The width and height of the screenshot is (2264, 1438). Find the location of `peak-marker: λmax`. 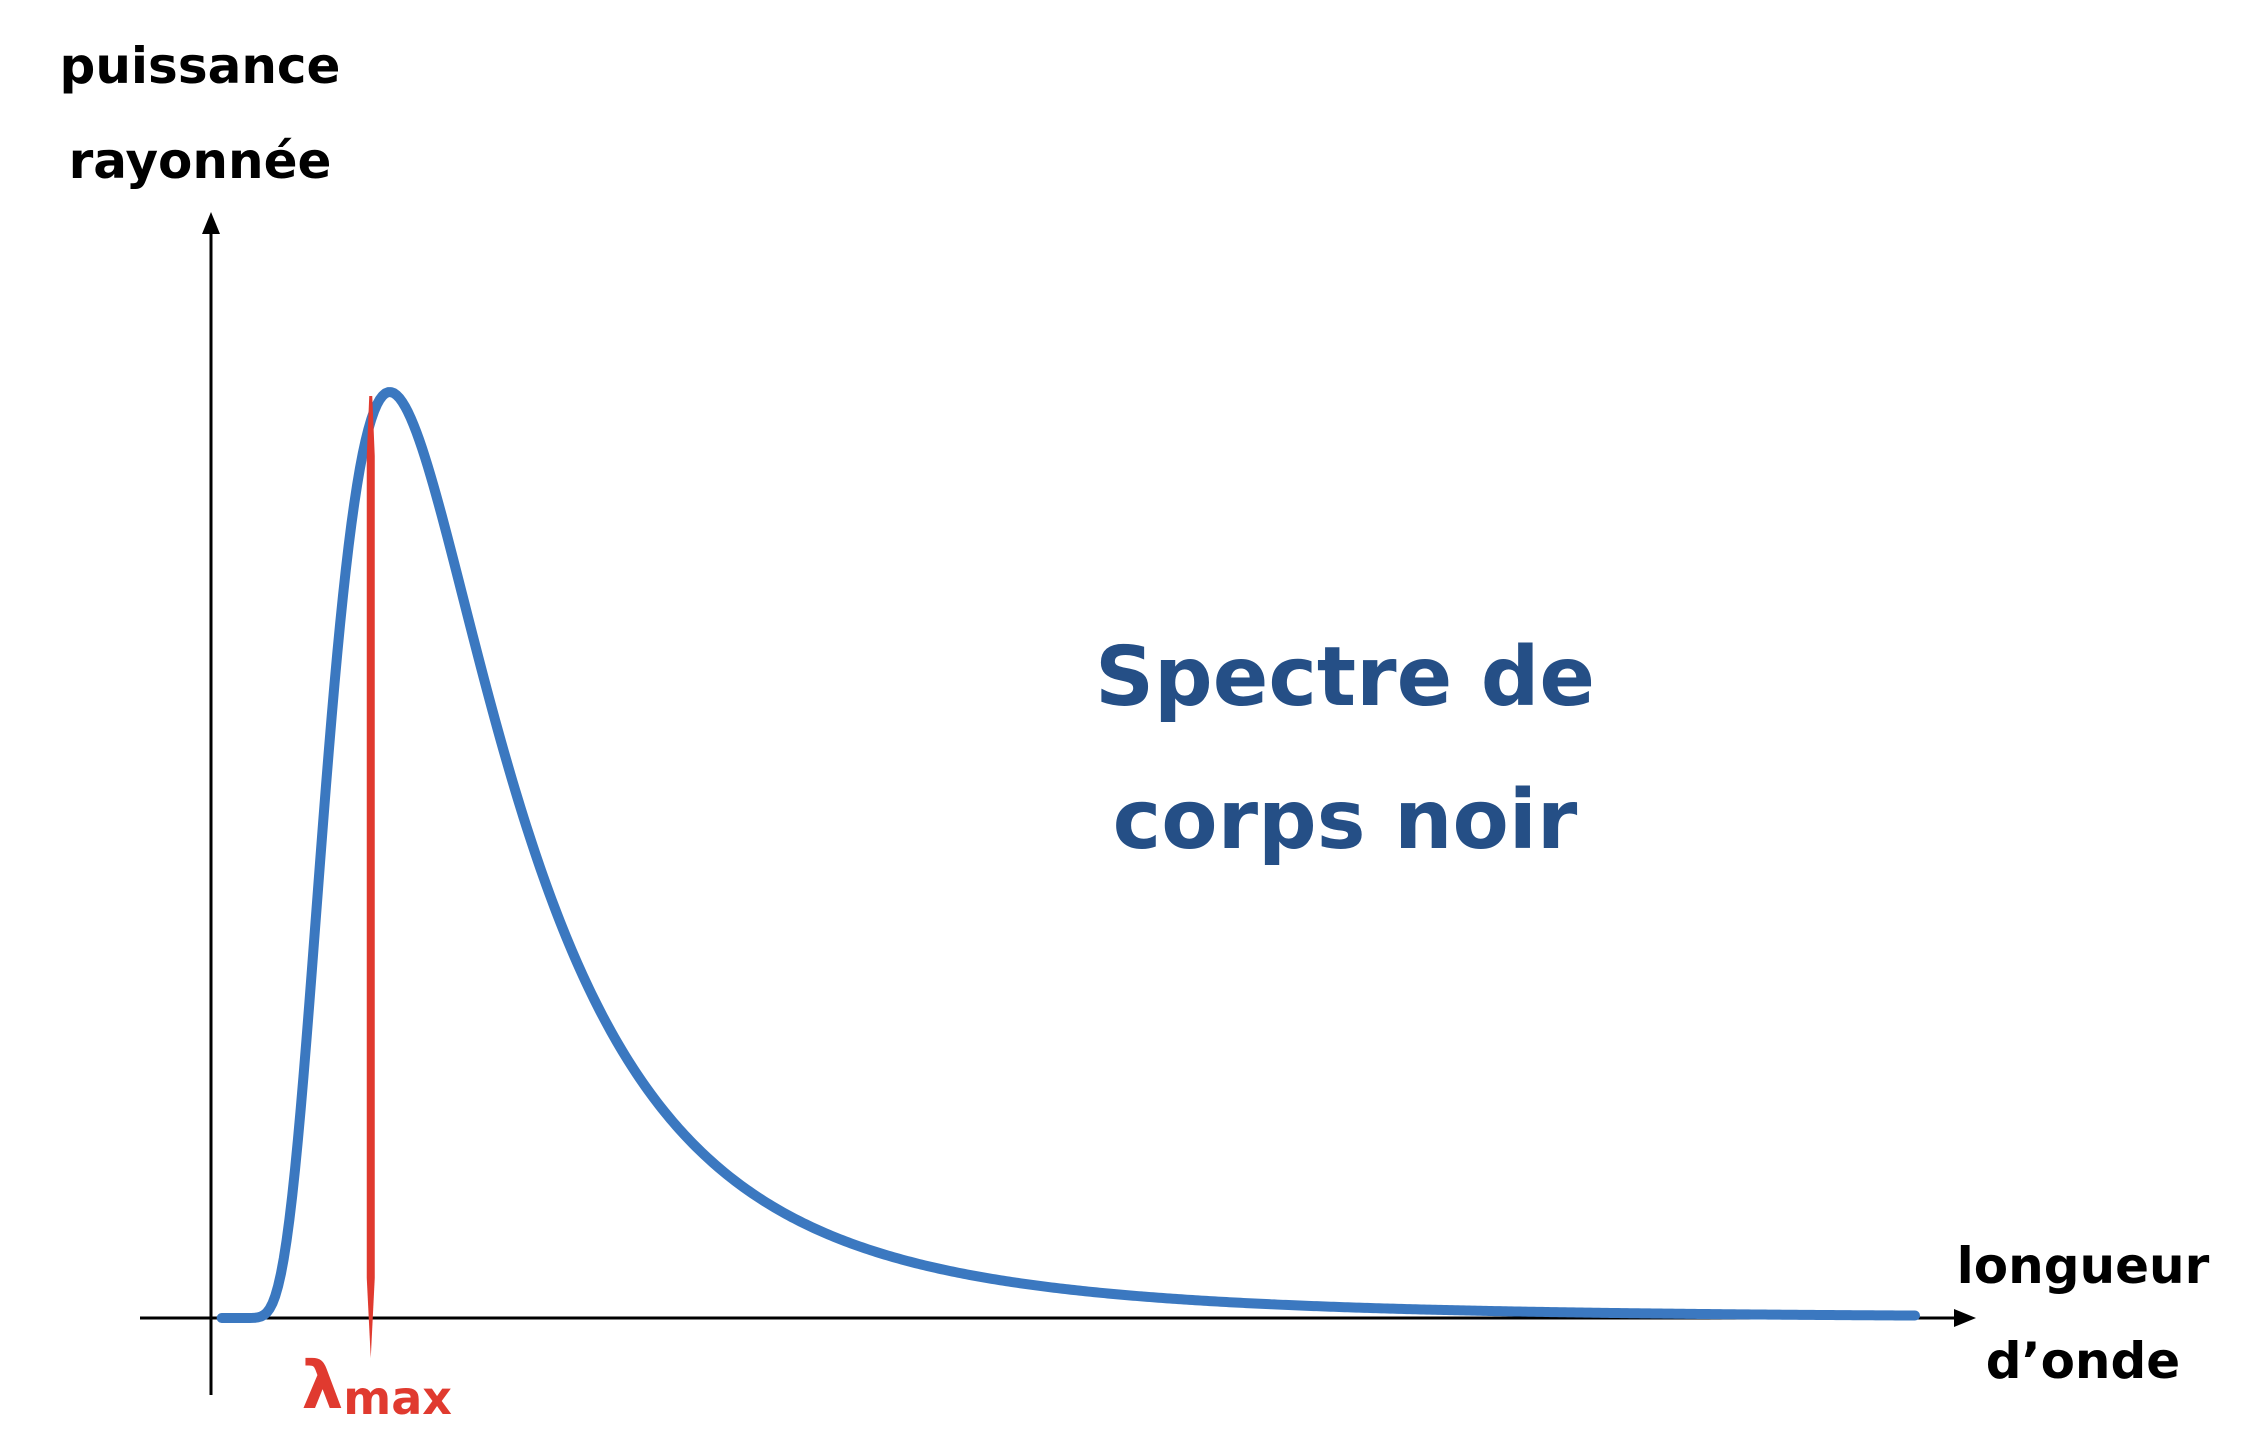

peak-marker: λmax is located at coordinates (377, 910).